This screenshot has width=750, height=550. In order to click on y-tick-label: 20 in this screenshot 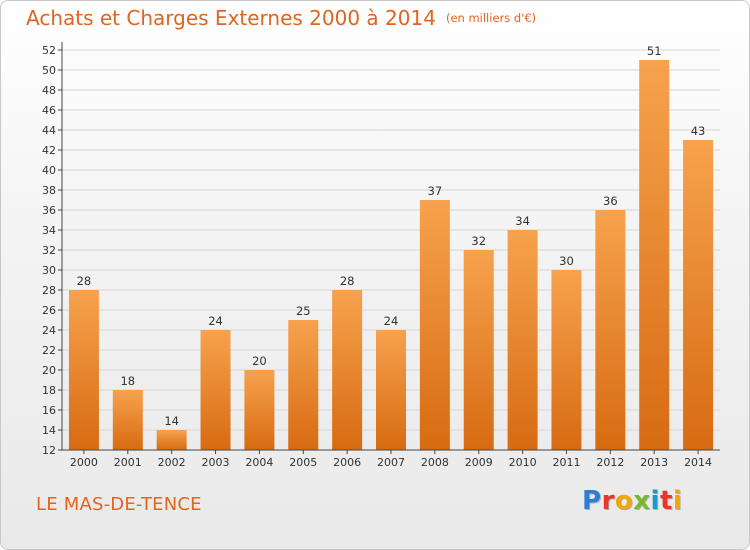, I will do `click(49, 370)`.